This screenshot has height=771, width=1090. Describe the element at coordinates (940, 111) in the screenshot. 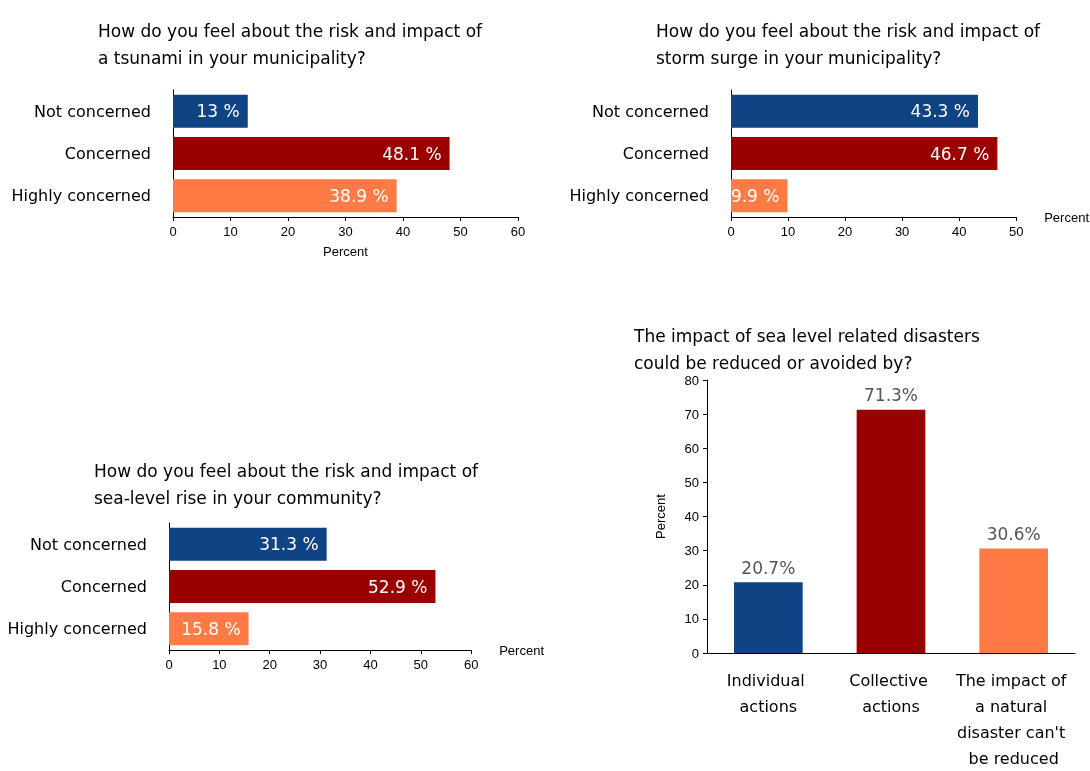

I see `data-label: 43.3 %` at that location.